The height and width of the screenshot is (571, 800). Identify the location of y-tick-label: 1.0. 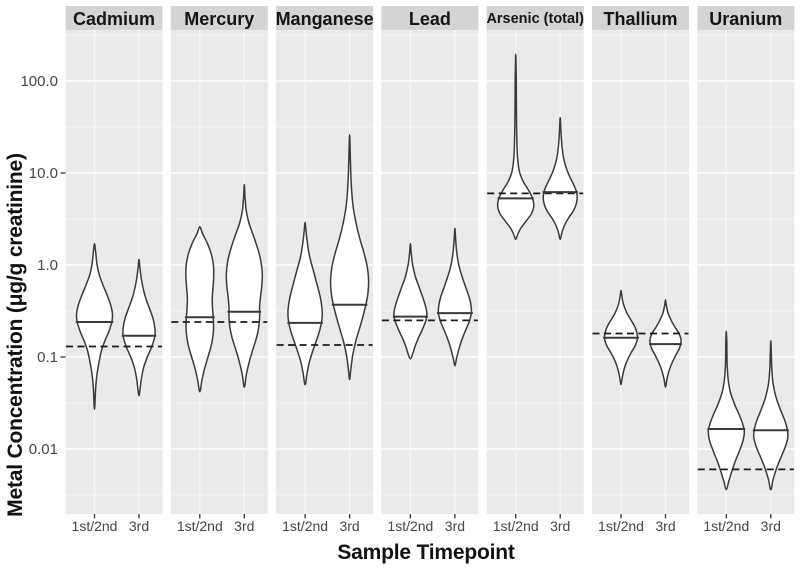
(47, 265).